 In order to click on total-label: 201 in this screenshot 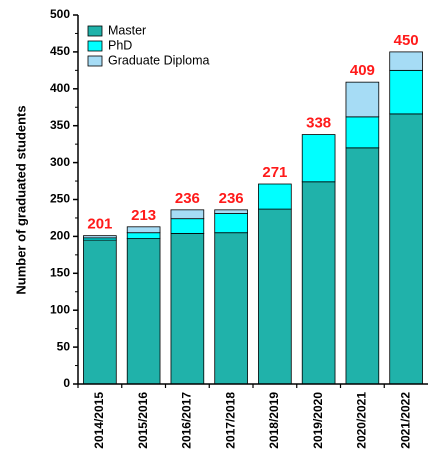, I will do `click(99, 224)`.